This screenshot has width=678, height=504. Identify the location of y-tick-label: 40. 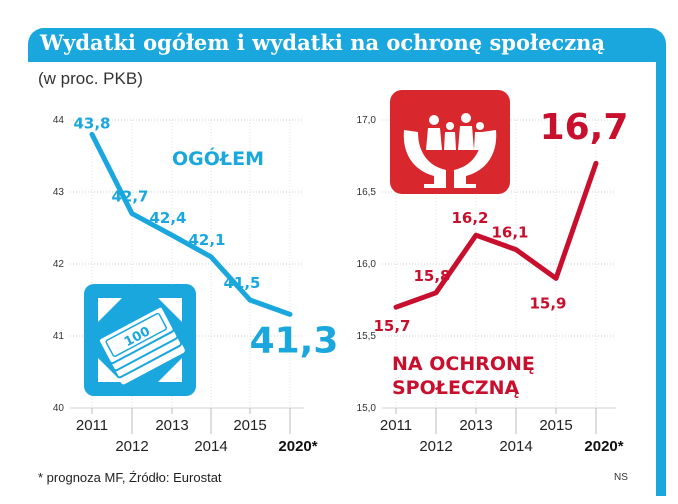
(59, 408).